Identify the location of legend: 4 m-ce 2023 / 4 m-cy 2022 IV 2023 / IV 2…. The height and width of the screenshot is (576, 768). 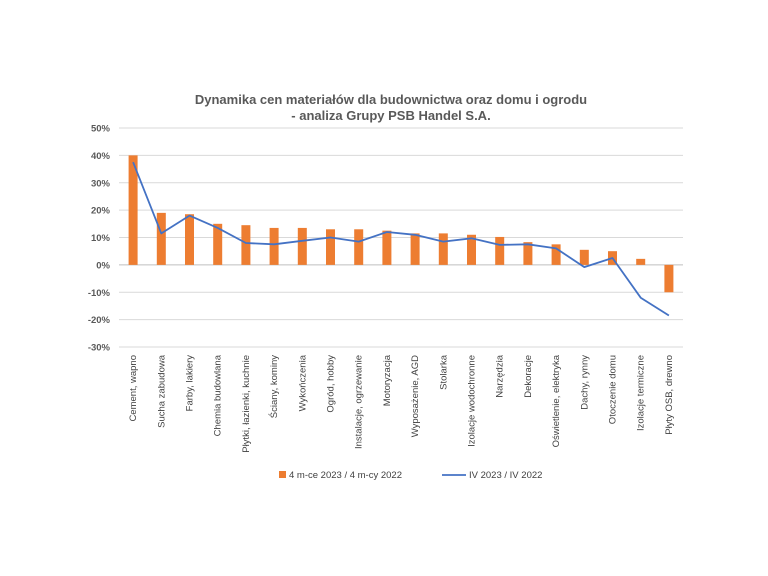
(410, 475).